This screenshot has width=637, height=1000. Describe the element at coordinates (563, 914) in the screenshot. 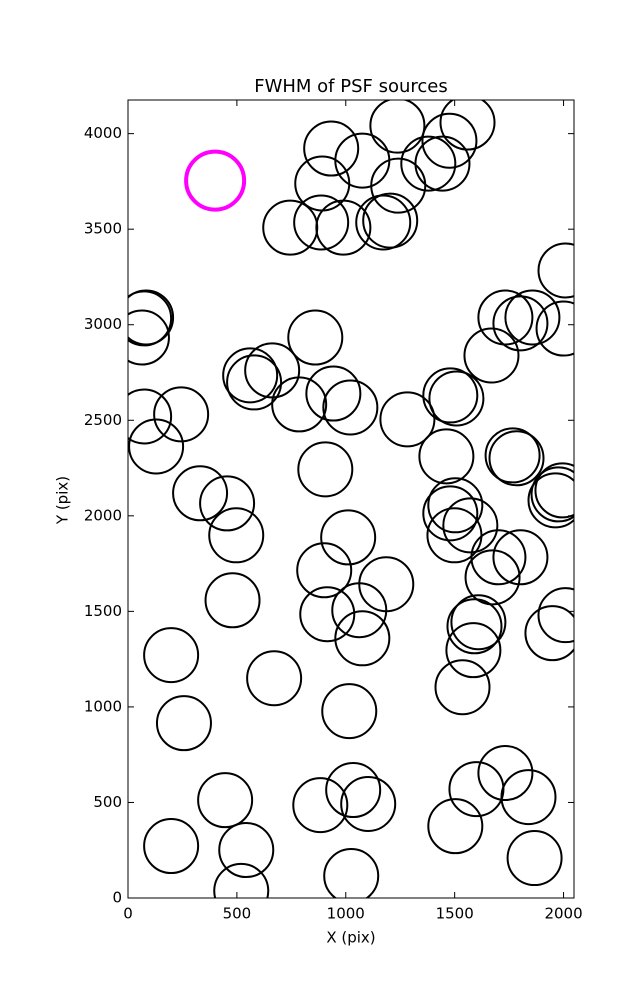

I see `x-tick-label: 2000` at that location.